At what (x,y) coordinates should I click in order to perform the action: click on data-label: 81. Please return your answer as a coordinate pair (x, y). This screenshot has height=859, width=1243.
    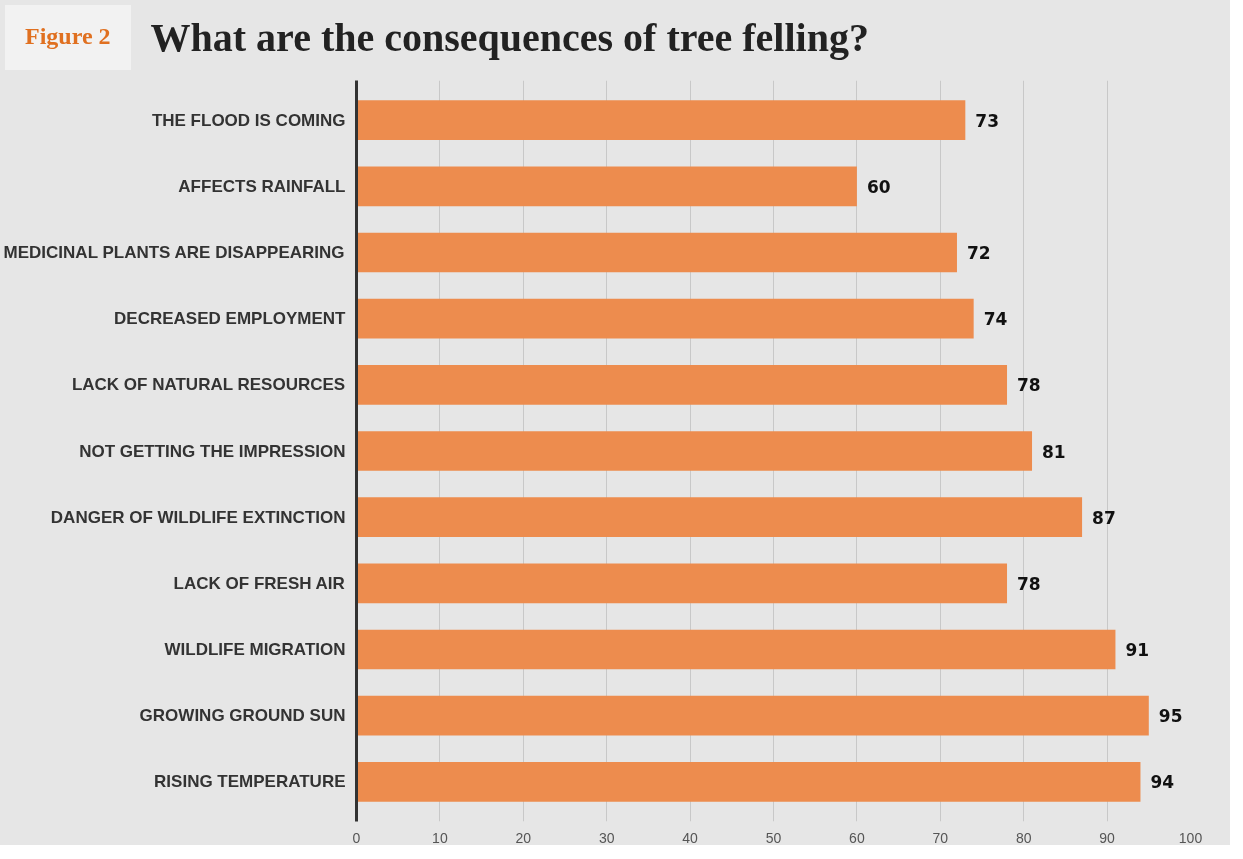
    Looking at the image, I should click on (1054, 451).